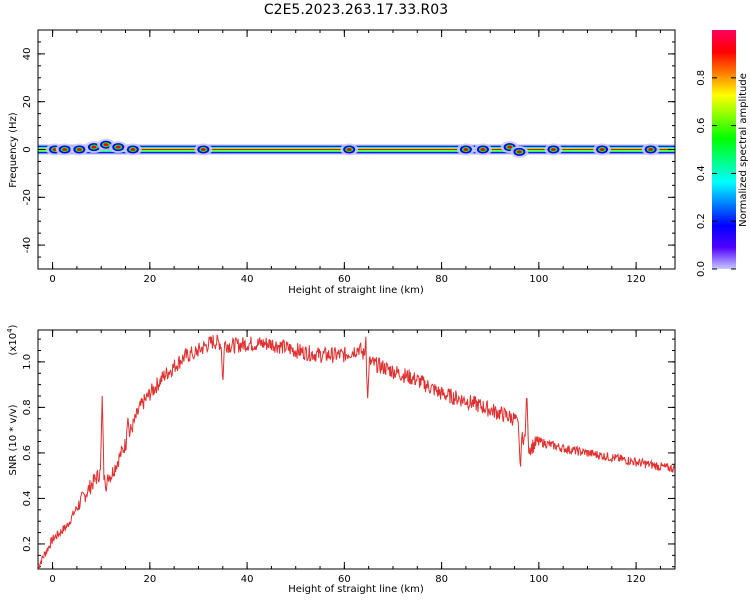  Describe the element at coordinates (344, 579) in the screenshot. I see `snr-xtick-label-3: 60` at that location.